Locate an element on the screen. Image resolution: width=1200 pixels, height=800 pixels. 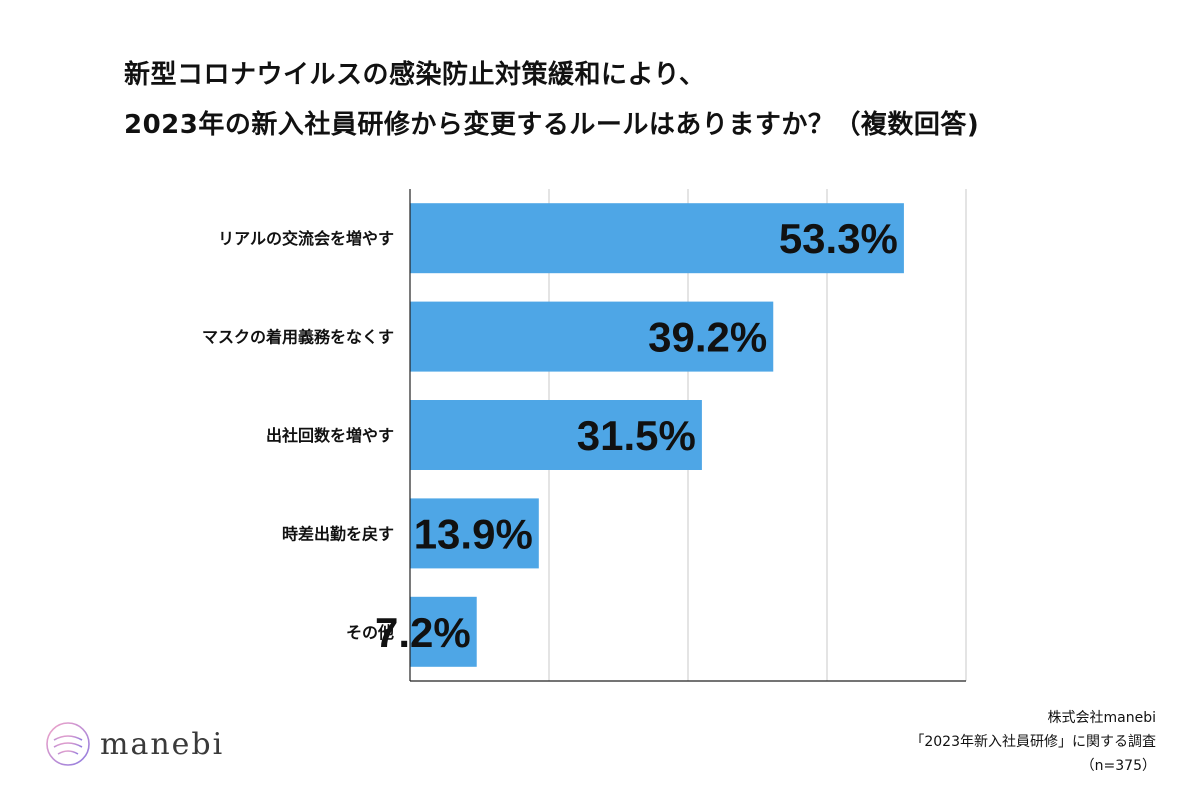
chart-title-line-1: 新型コロナウイルスの感染防止対策緩和により、 is located at coordinates (415, 75).